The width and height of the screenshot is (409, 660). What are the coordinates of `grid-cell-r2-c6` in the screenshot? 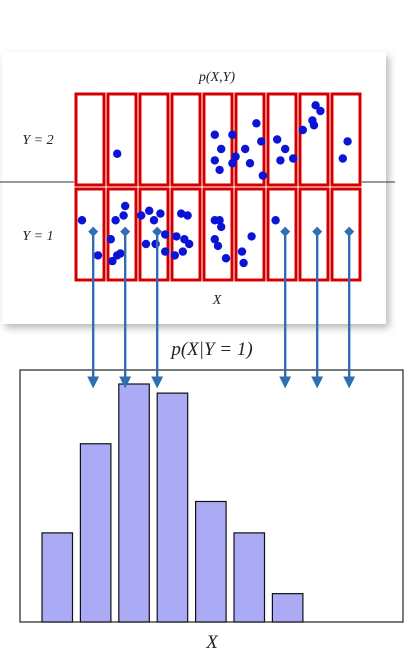 It's located at (250, 234).